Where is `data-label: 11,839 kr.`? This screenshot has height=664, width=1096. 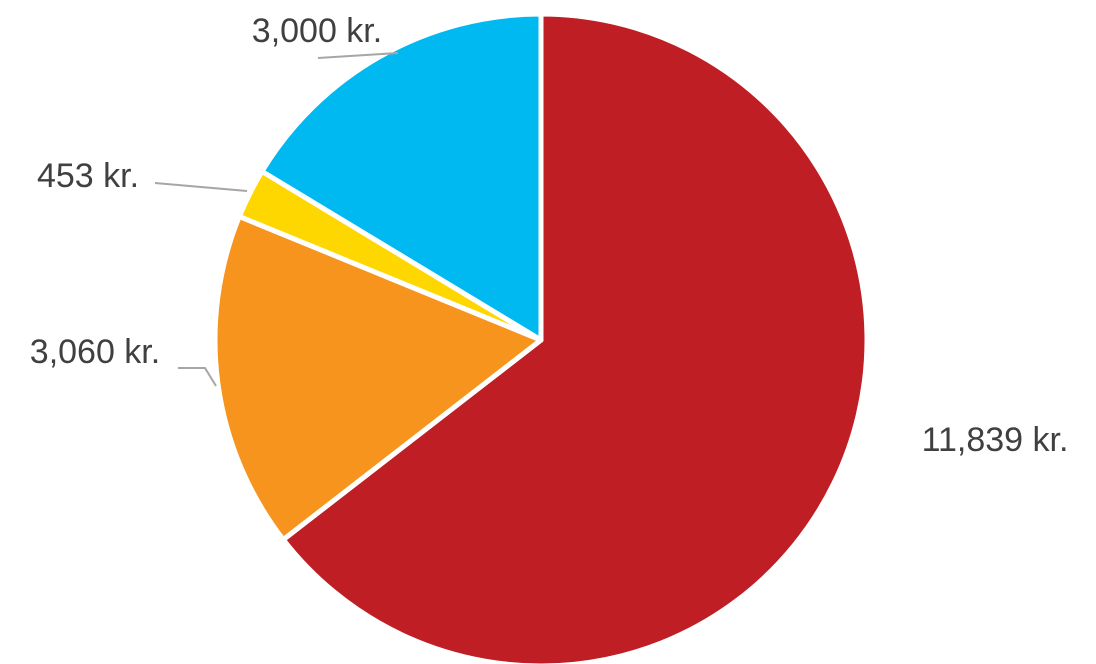 data-label: 11,839 kr. is located at coordinates (995, 440).